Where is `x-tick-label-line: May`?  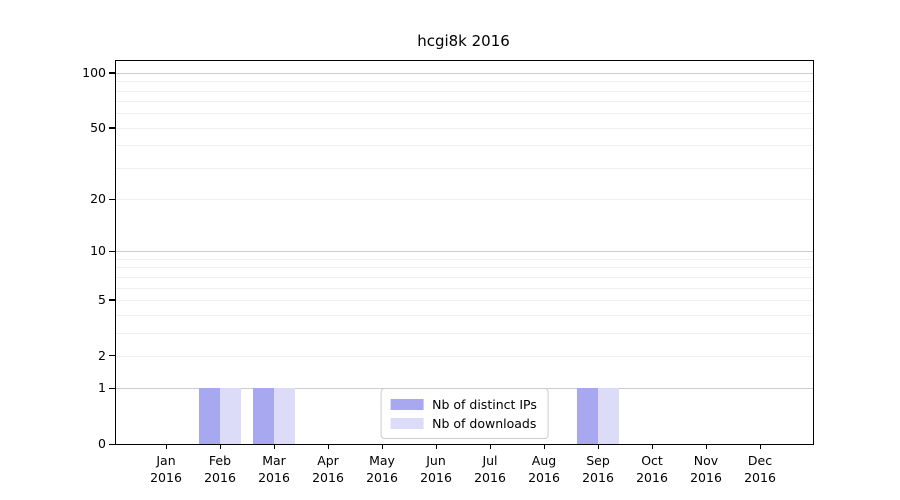
x-tick-label-line: May is located at coordinates (382, 460).